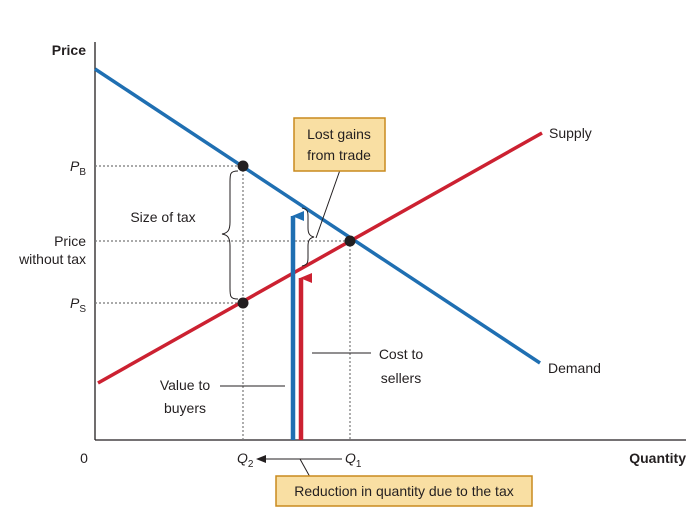 Image resolution: width=694 pixels, height=510 pixels. Describe the element at coordinates (82, 309) in the screenshot. I see `ps-sub: S` at that location.